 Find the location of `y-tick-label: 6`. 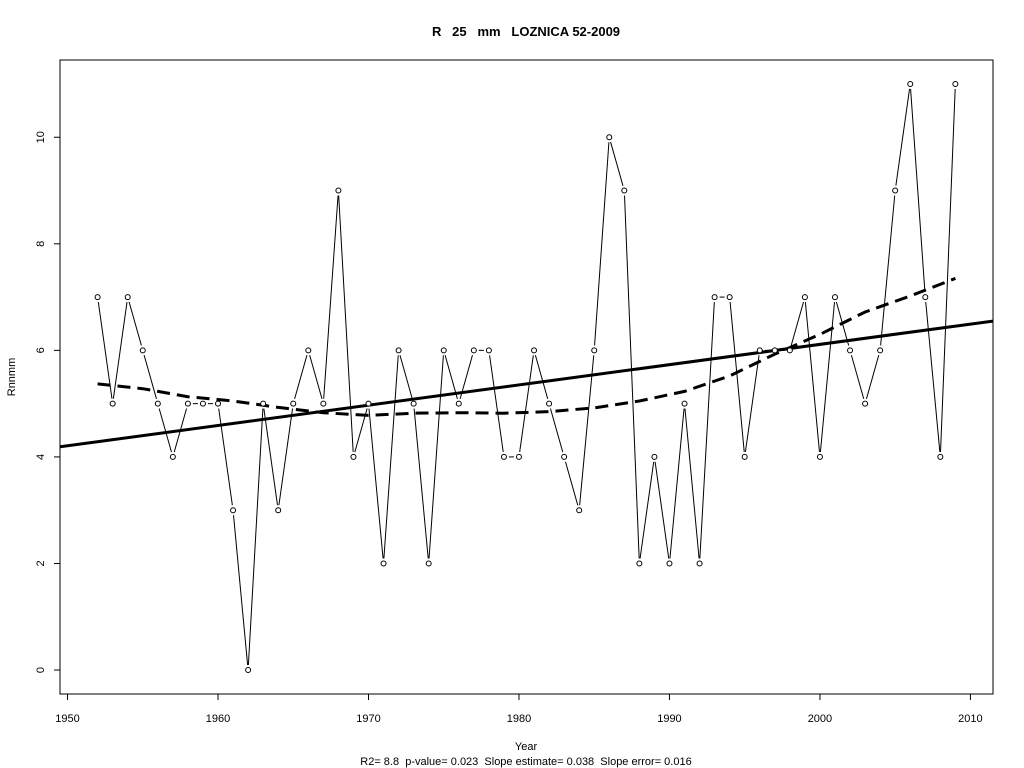

y-tick-label: 6 is located at coordinates (41, 350).